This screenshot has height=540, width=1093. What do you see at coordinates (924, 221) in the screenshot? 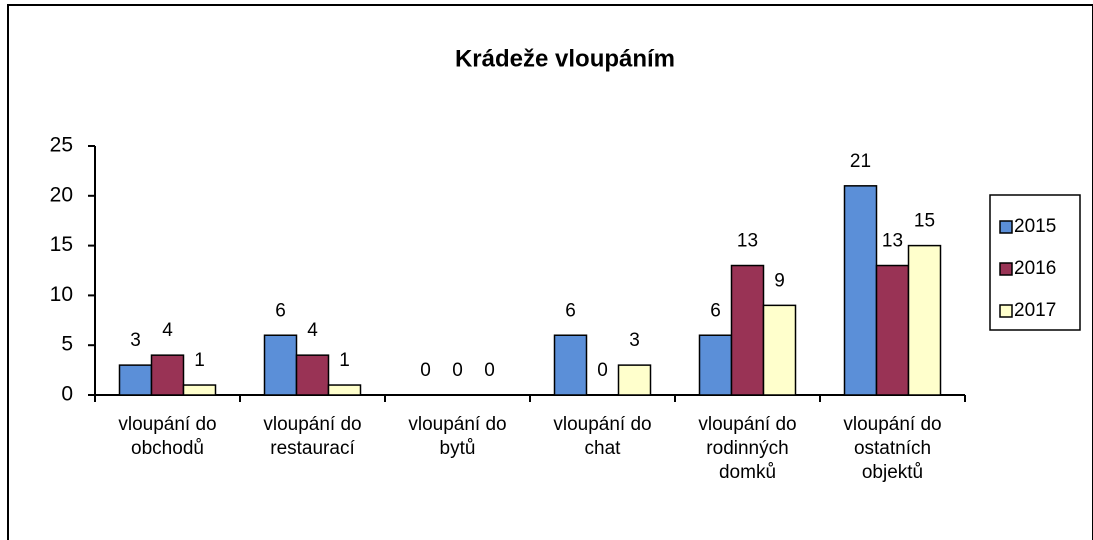
I see `data-label: 15` at bounding box center [924, 221].